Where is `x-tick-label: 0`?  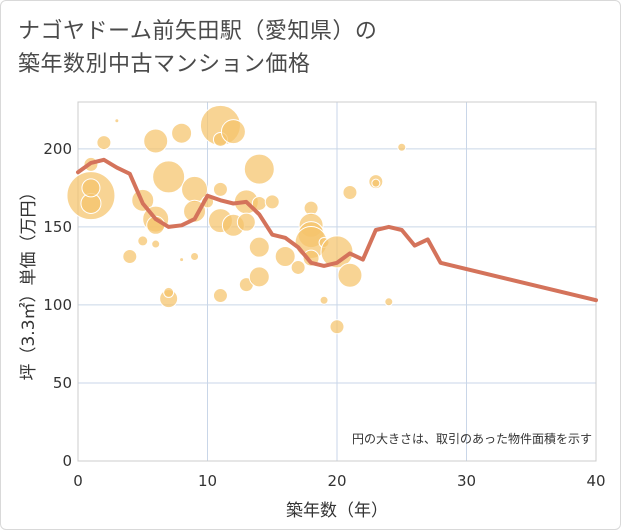 x-tick-label: 0 is located at coordinates (78, 481).